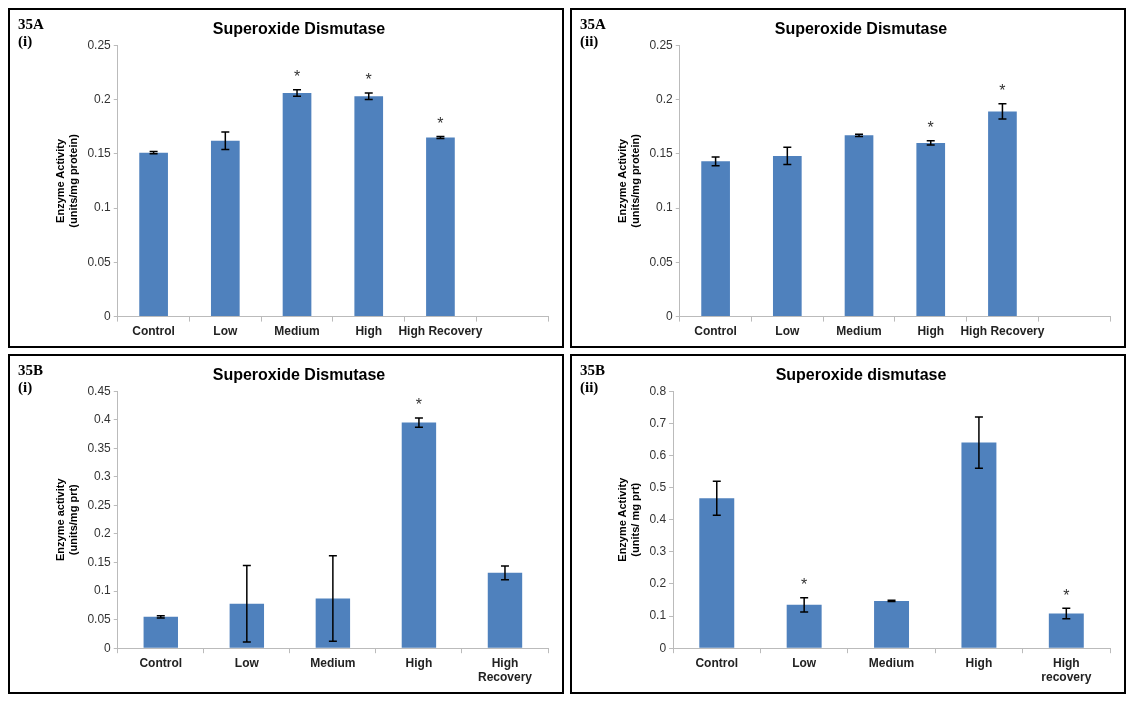 This screenshot has width=1128, height=706. I want to click on y-tick-label: 0.7, so click(658, 422).